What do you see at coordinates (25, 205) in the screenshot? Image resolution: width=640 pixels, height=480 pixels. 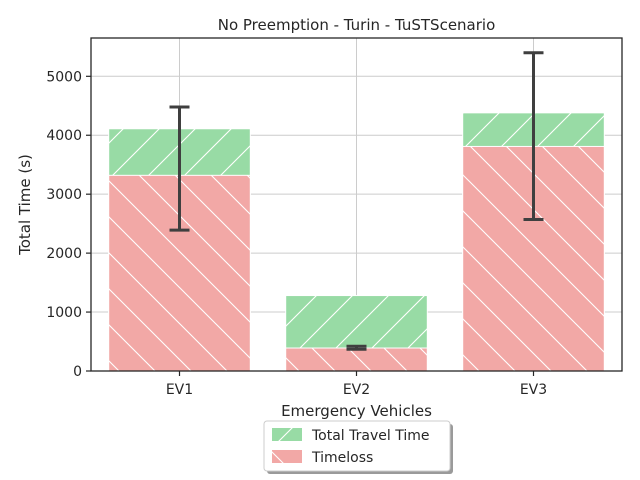 I see `y-axis-label: Total Time (s)` at bounding box center [25, 205].